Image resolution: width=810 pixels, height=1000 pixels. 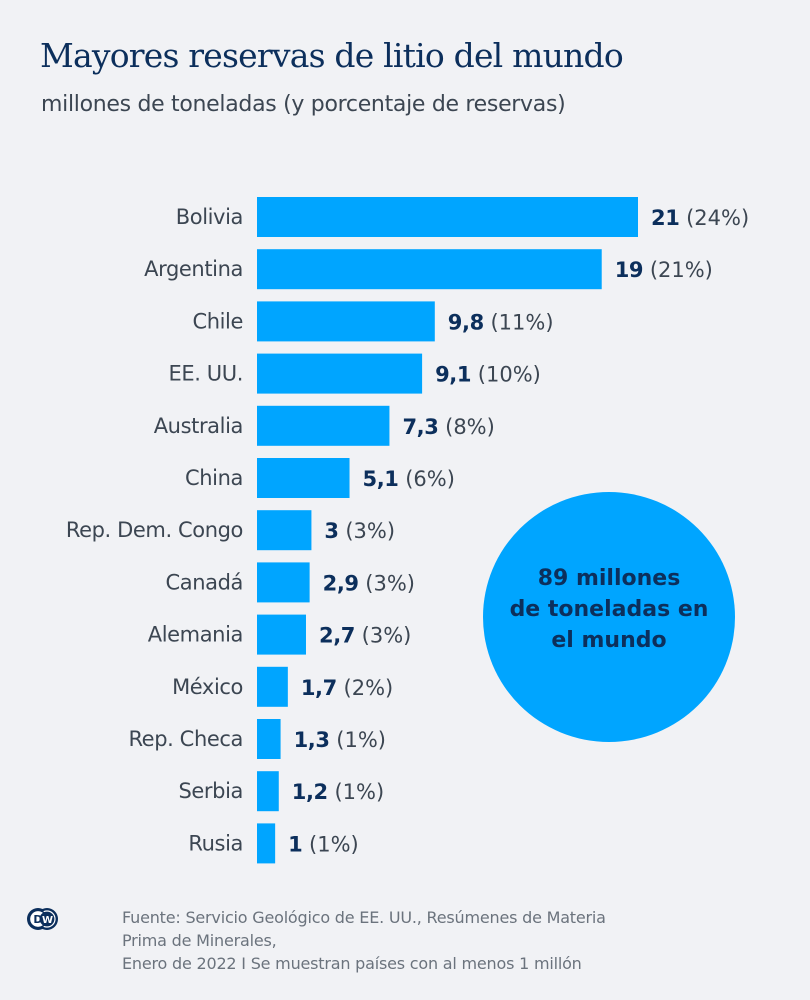 I want to click on value-label: 2,7, so click(x=337, y=636).